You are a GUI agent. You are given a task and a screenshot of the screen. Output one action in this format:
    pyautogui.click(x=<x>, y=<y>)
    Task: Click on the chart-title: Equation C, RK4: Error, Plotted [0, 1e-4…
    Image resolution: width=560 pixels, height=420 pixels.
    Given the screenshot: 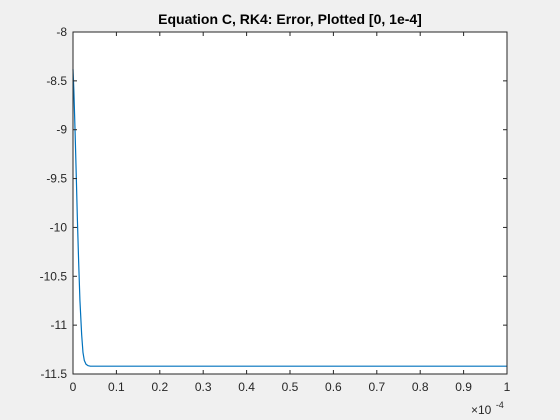 What is the action you would take?
    pyautogui.click(x=290, y=19)
    